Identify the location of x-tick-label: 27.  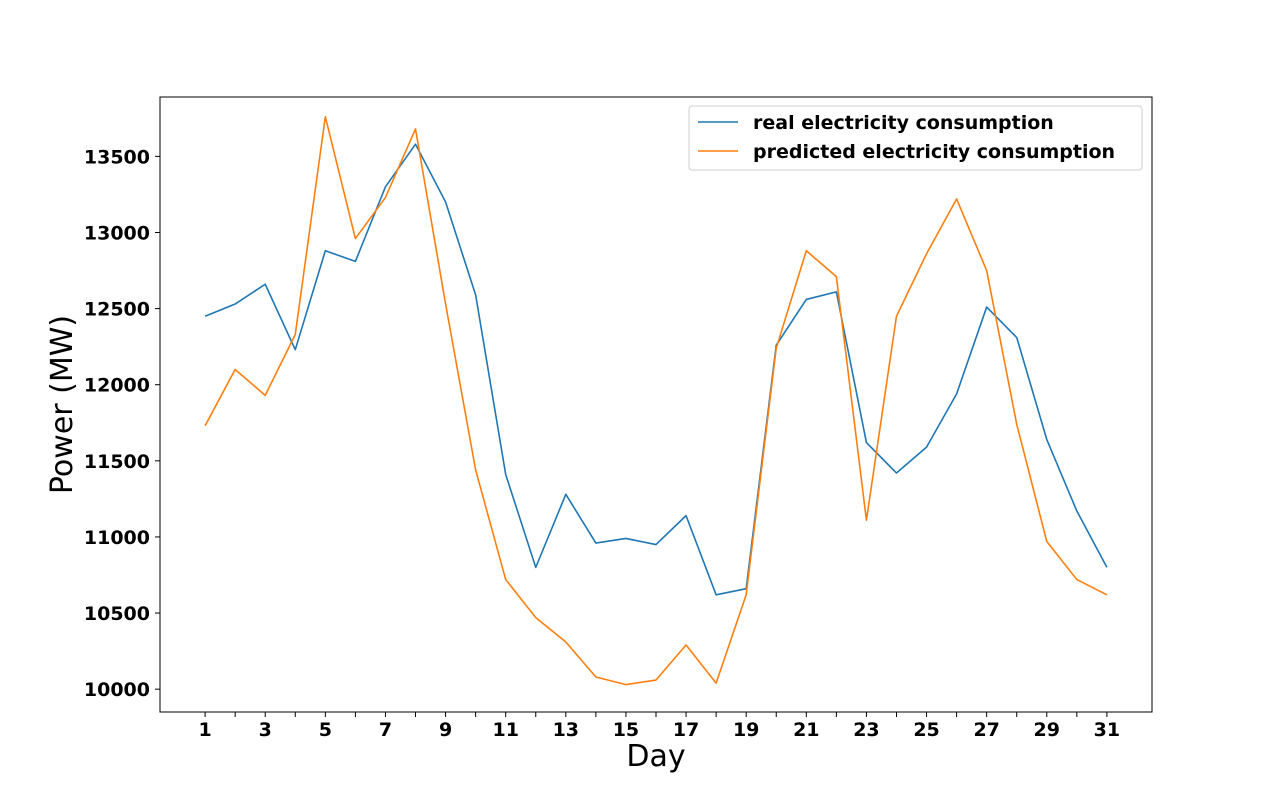
(986, 730).